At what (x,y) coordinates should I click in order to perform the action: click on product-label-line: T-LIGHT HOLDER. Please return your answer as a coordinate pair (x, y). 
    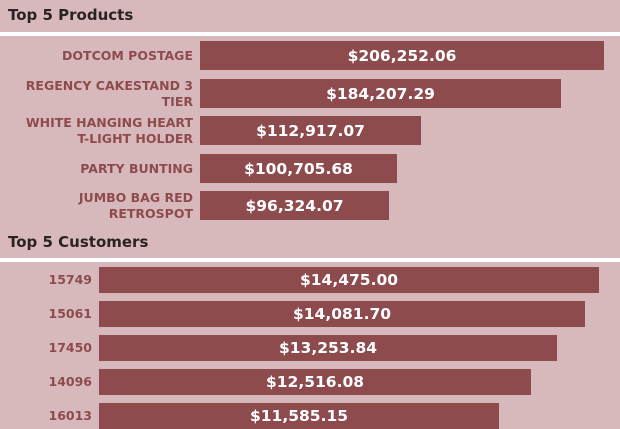
    Looking at the image, I should click on (135, 138).